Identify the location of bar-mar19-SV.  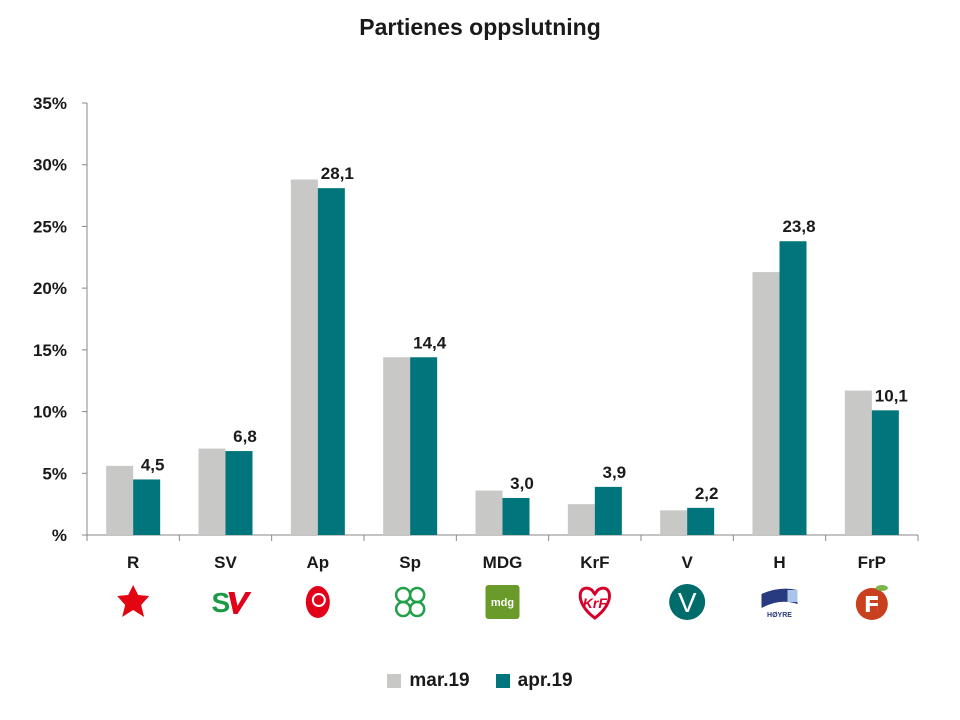
(212, 491).